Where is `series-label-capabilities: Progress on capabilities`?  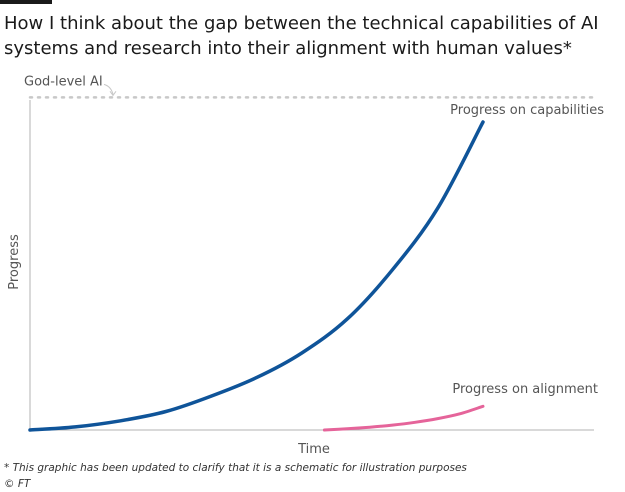
series-label-capabilities: Progress on capabilities is located at coordinates (527, 110).